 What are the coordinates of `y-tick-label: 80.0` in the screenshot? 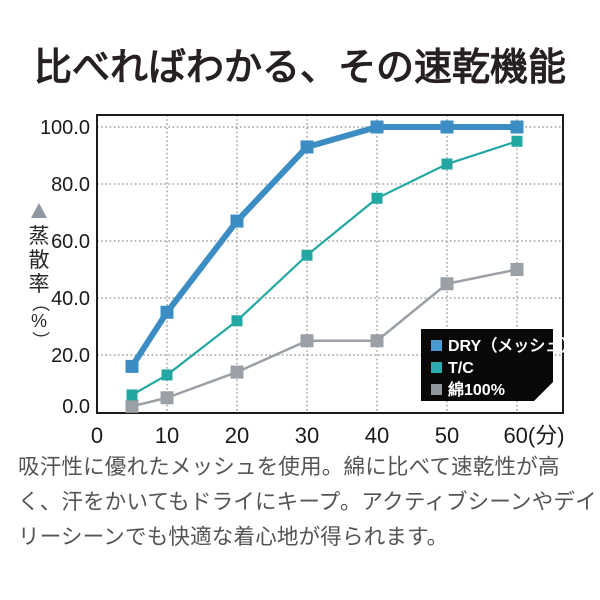 It's located at (70, 185).